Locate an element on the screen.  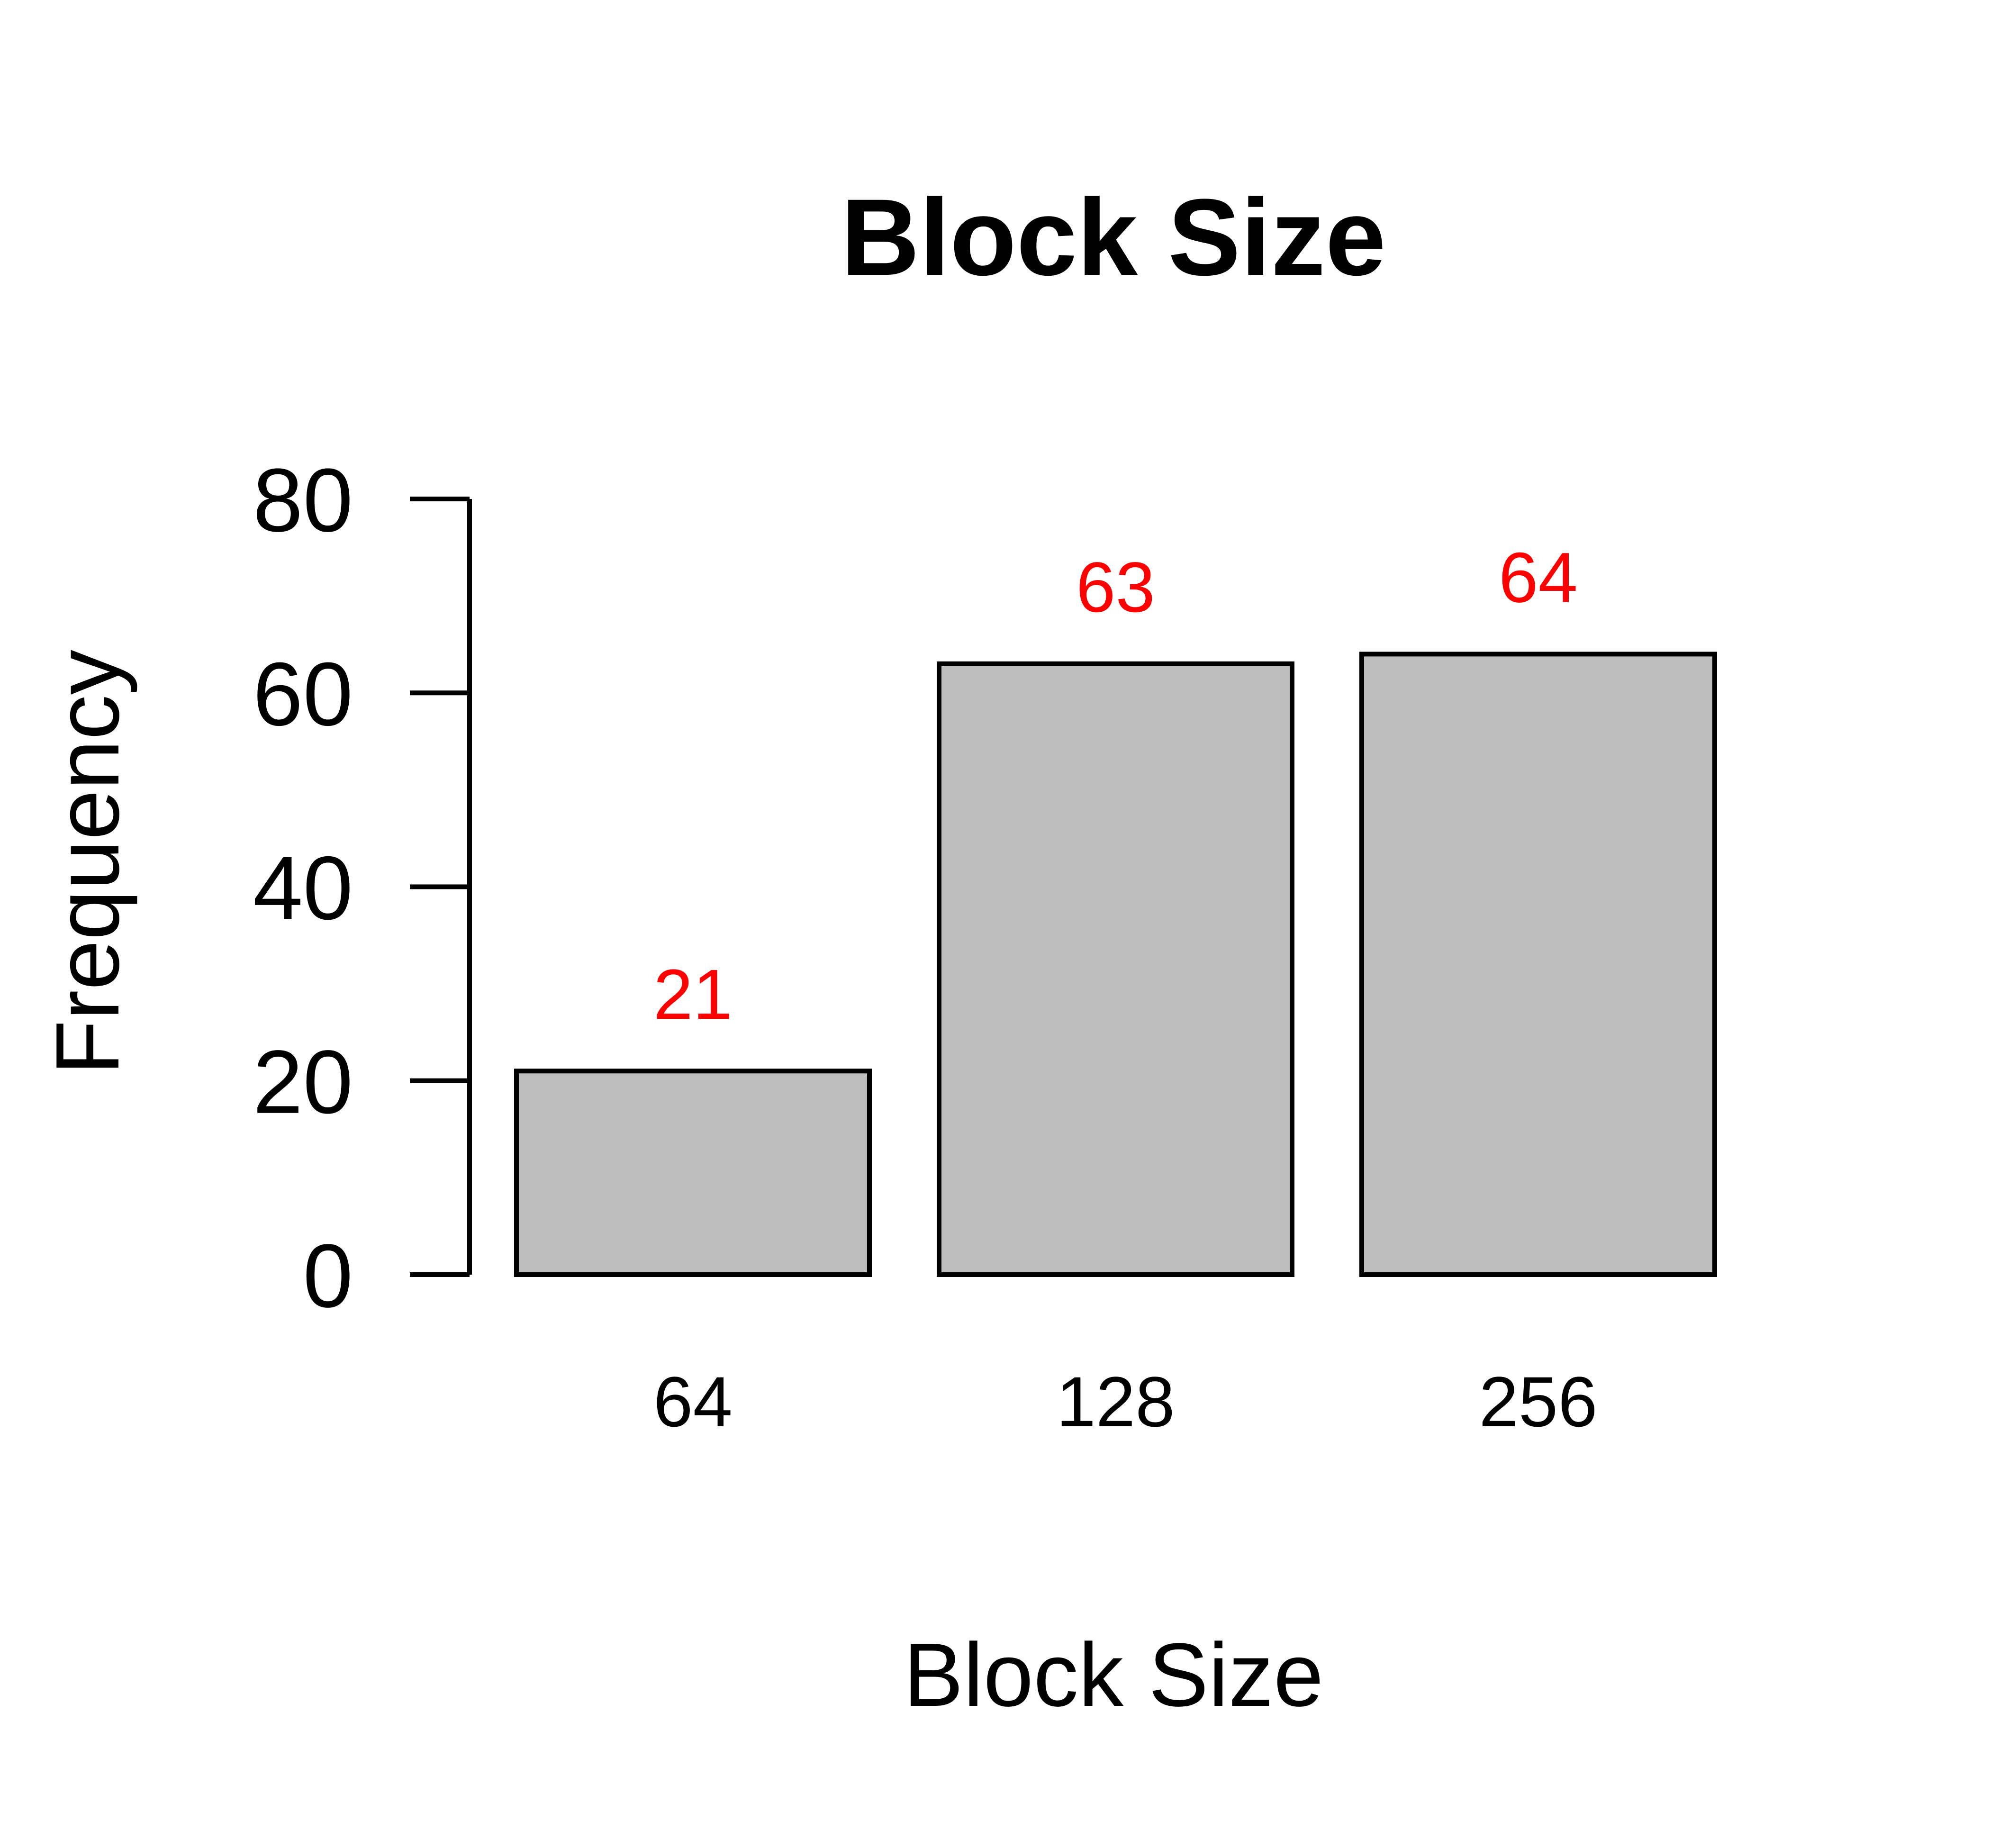
y-tick-label: 60 is located at coordinates (303, 694).